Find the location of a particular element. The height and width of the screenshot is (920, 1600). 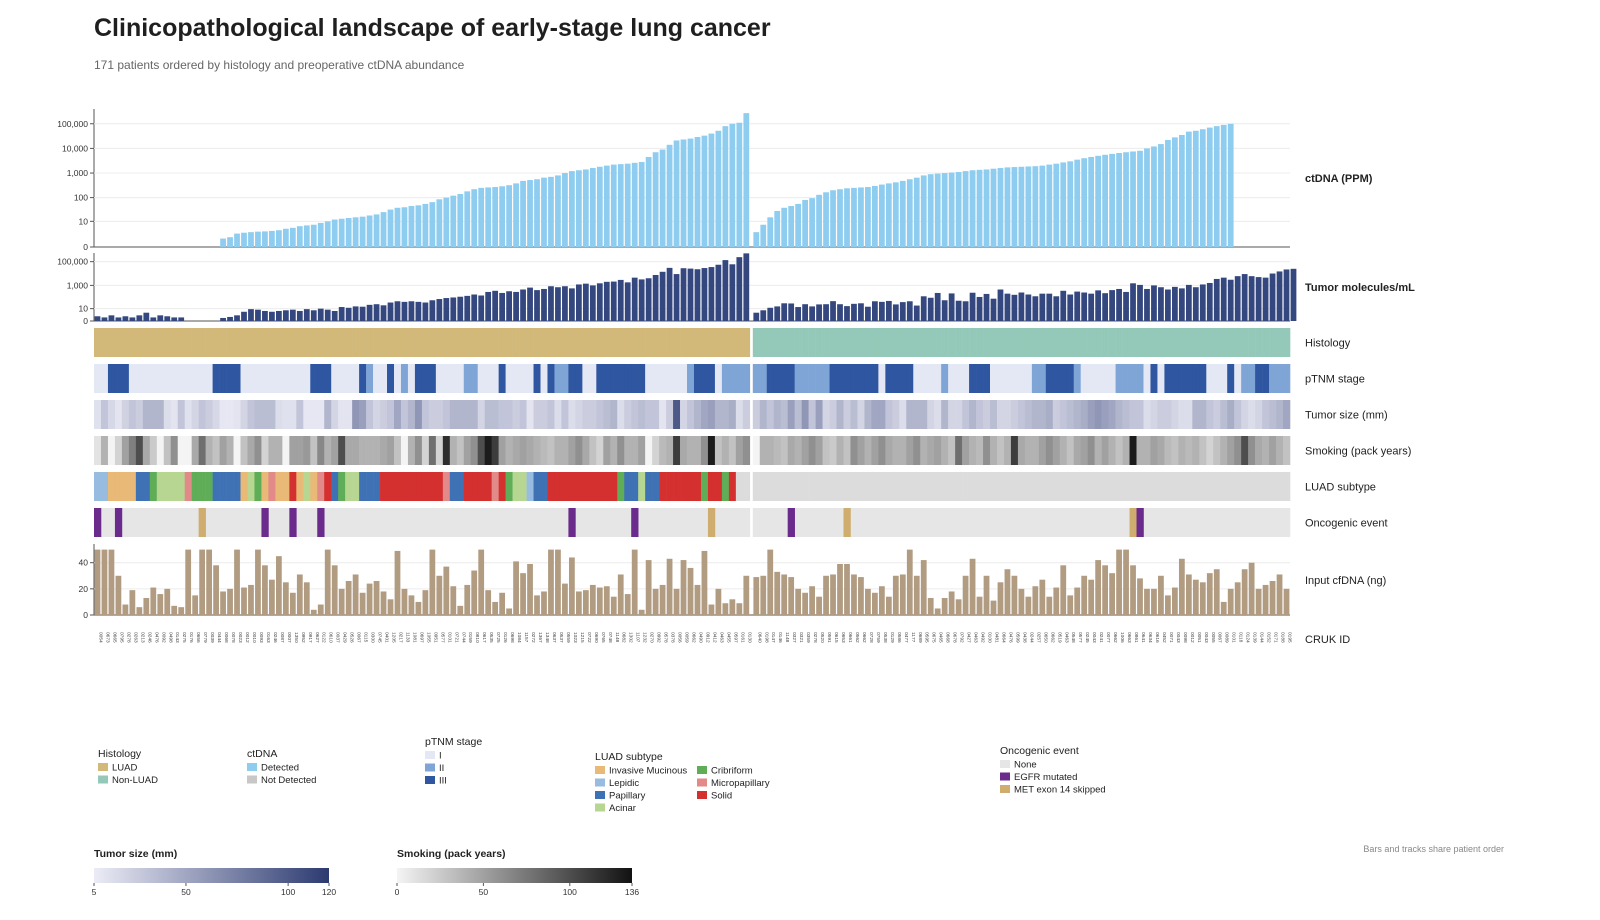

tumor-size-legend-tick-label: 5 is located at coordinates (94, 892).